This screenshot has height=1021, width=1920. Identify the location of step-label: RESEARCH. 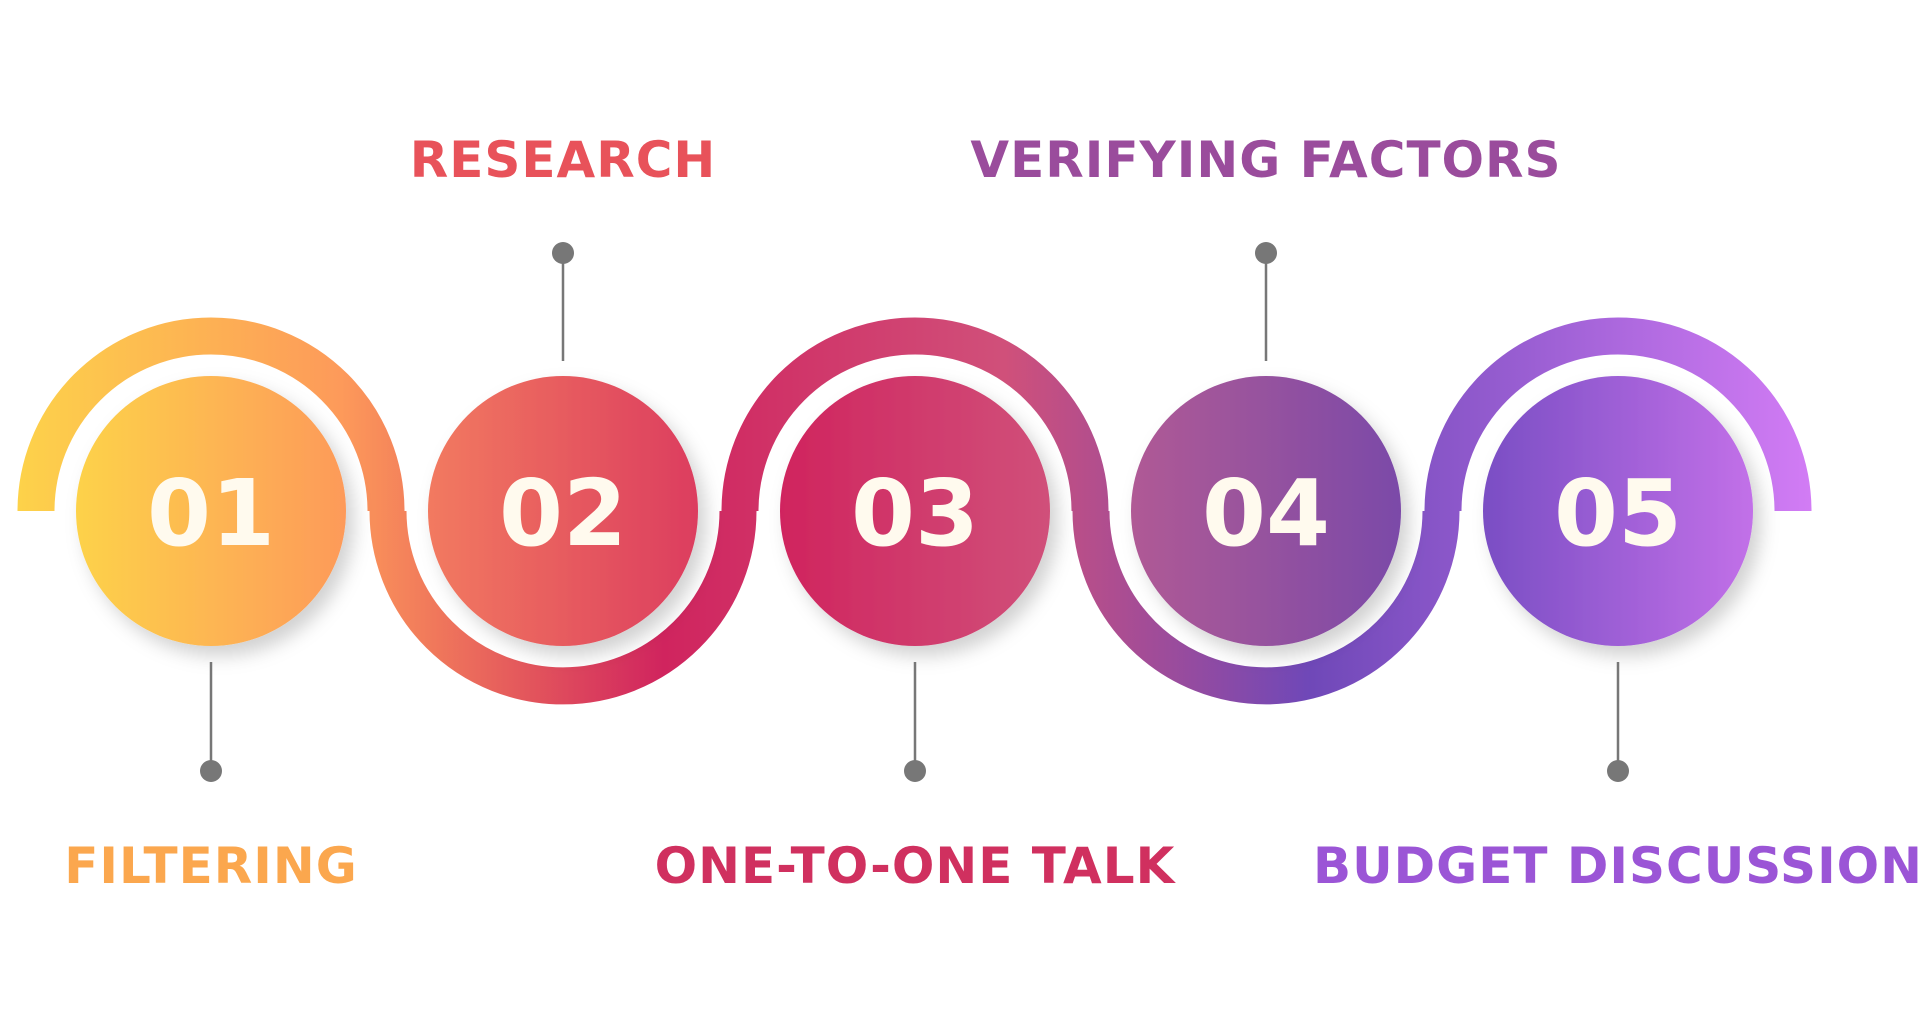
(563, 160).